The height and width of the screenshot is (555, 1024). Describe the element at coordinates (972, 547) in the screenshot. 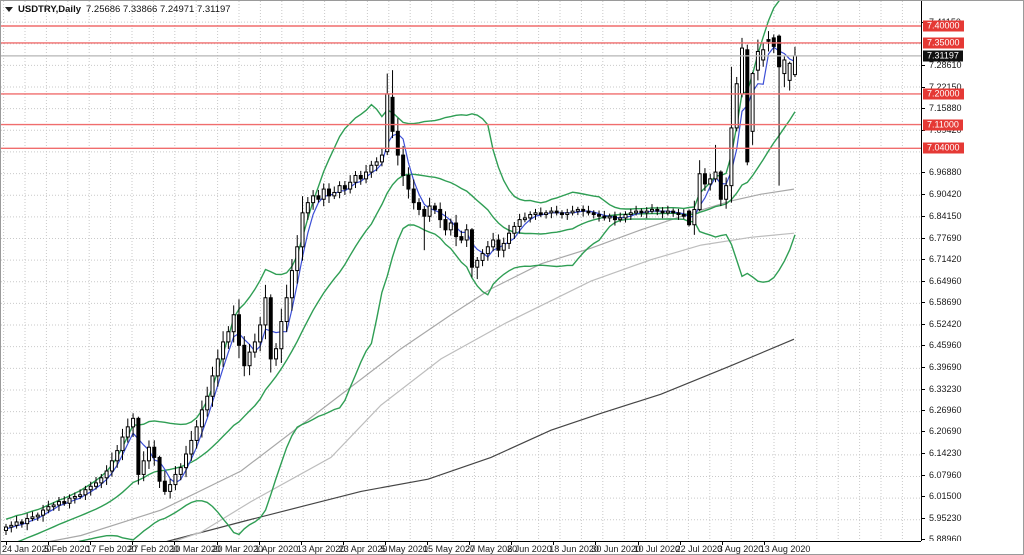

I see `axis-corner` at that location.